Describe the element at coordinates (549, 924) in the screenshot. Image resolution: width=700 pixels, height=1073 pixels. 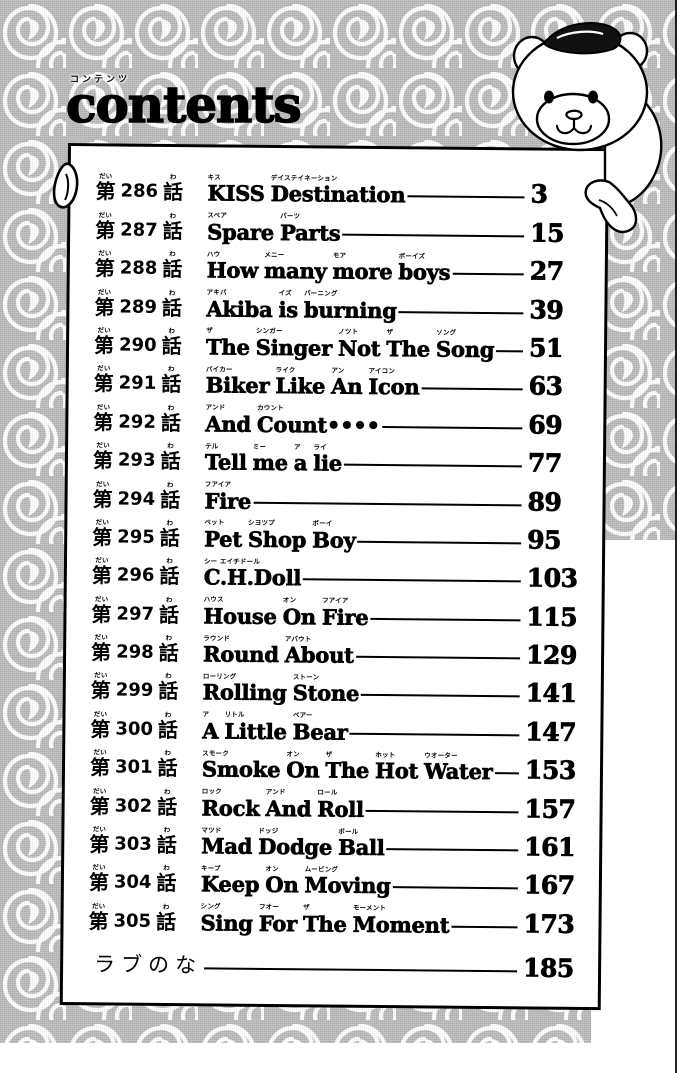
I see `page-number: 173` at that location.